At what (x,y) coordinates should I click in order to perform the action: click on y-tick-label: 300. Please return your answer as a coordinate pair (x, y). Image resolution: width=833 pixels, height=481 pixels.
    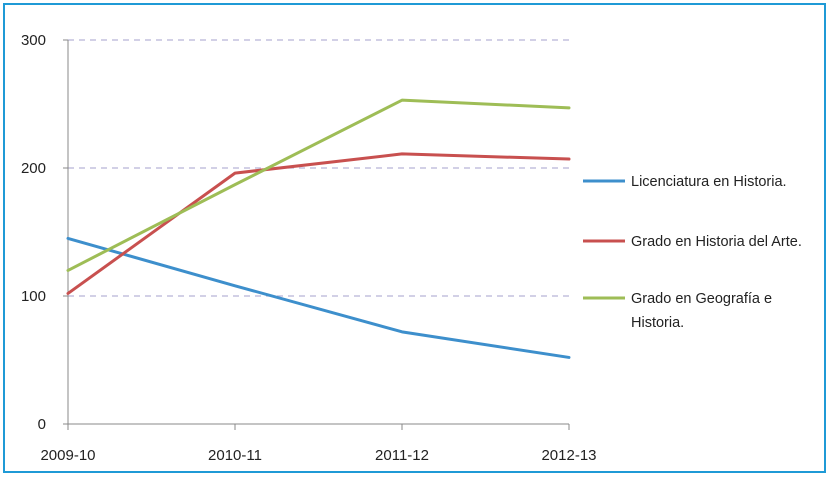
    Looking at the image, I should click on (33, 40).